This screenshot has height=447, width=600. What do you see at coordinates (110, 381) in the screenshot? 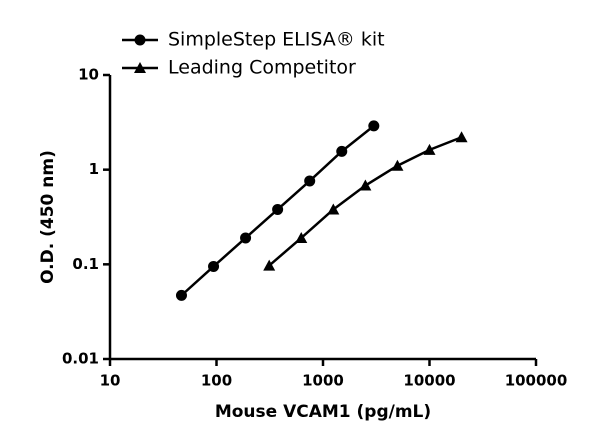
I see `x-tick-label: 10` at bounding box center [110, 381].